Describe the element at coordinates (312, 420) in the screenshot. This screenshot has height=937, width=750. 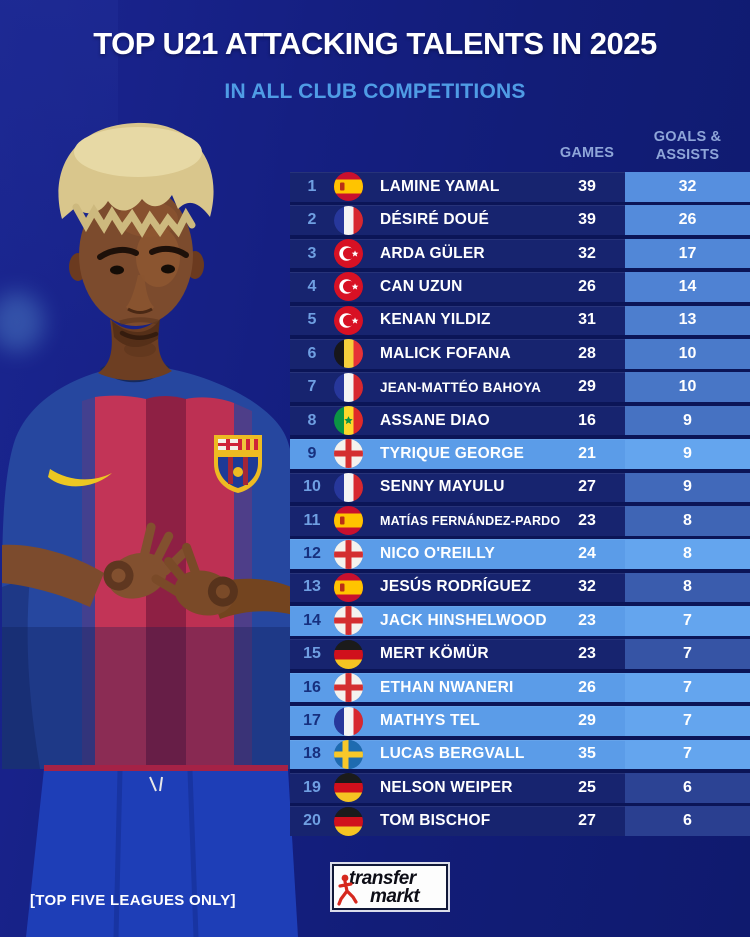
I see `rank-cell: 8` at that location.